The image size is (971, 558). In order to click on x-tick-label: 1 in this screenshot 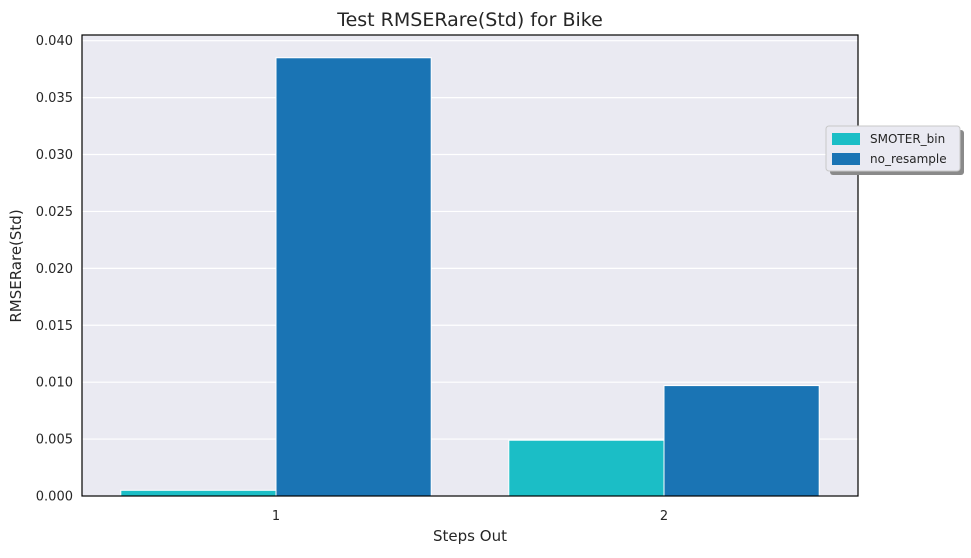, I will do `click(276, 516)`.